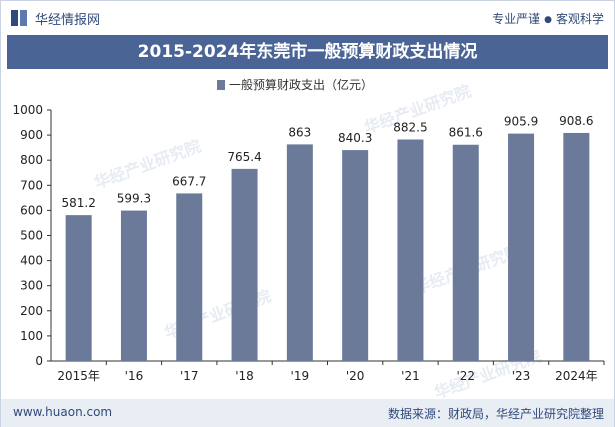  What do you see at coordinates (355, 138) in the screenshot?
I see `data-label: 840.3` at bounding box center [355, 138].